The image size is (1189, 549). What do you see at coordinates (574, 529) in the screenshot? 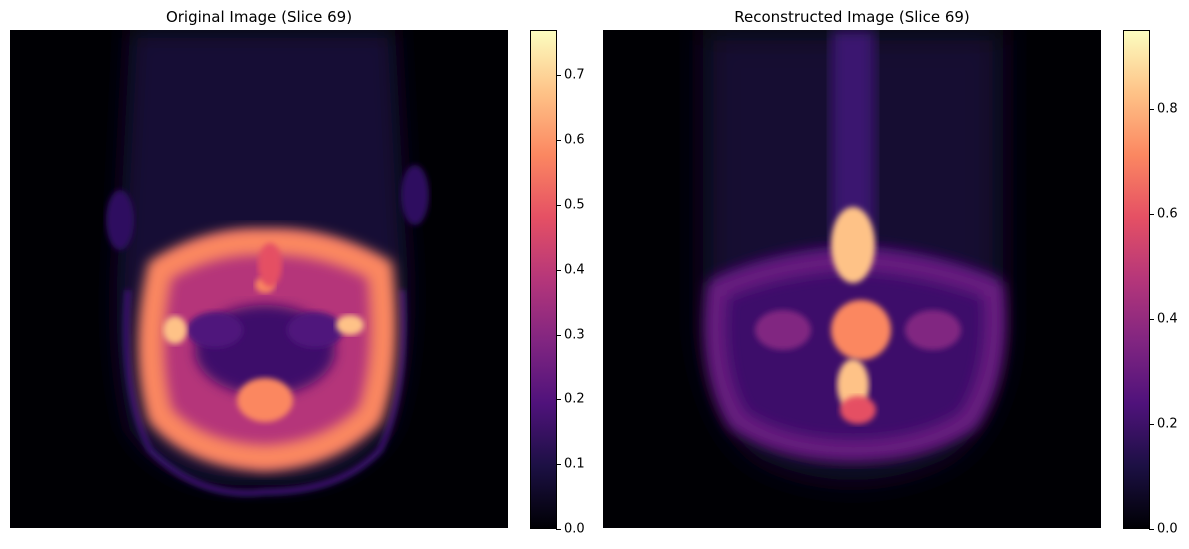
I see `left-colorbar-tick-label: 0.0` at bounding box center [574, 529].